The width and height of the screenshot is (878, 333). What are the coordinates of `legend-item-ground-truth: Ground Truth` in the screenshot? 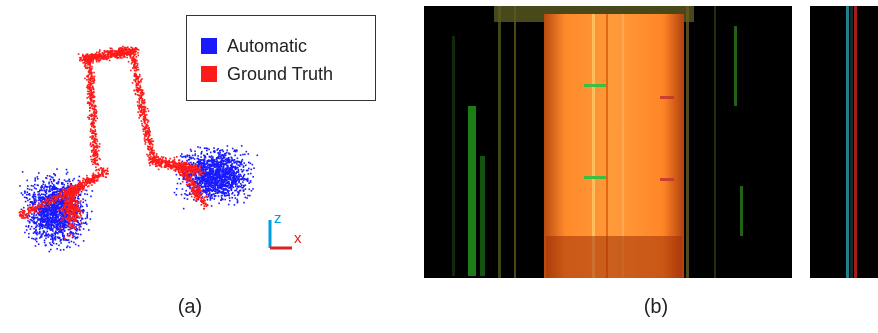 It's located at (267, 74).